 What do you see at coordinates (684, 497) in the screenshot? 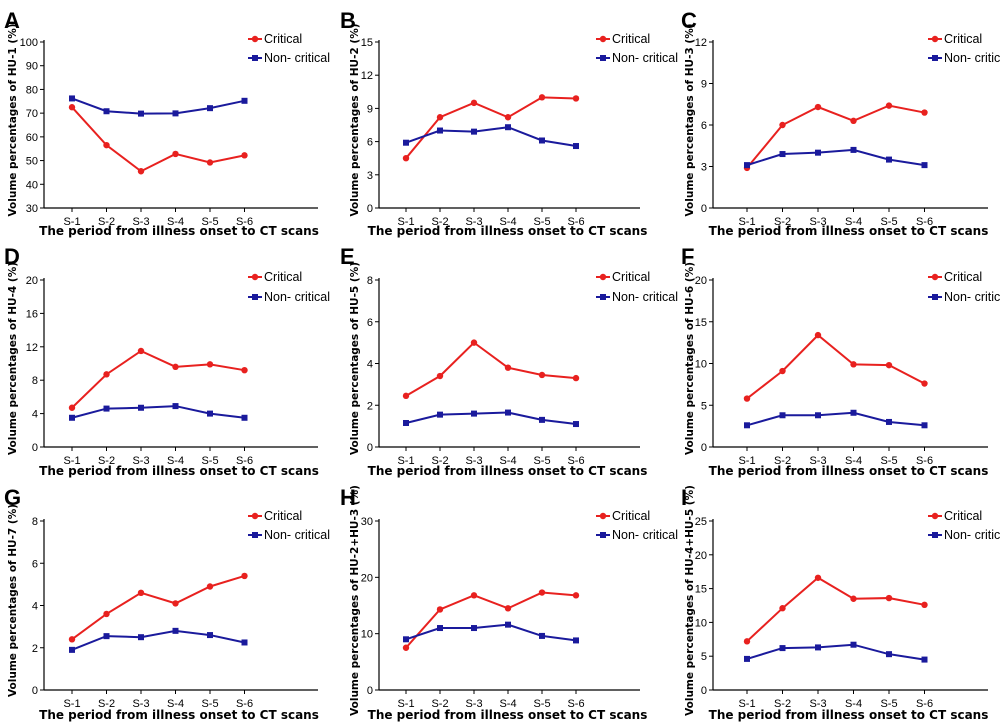
I see `panel-letter: I` at bounding box center [684, 497].